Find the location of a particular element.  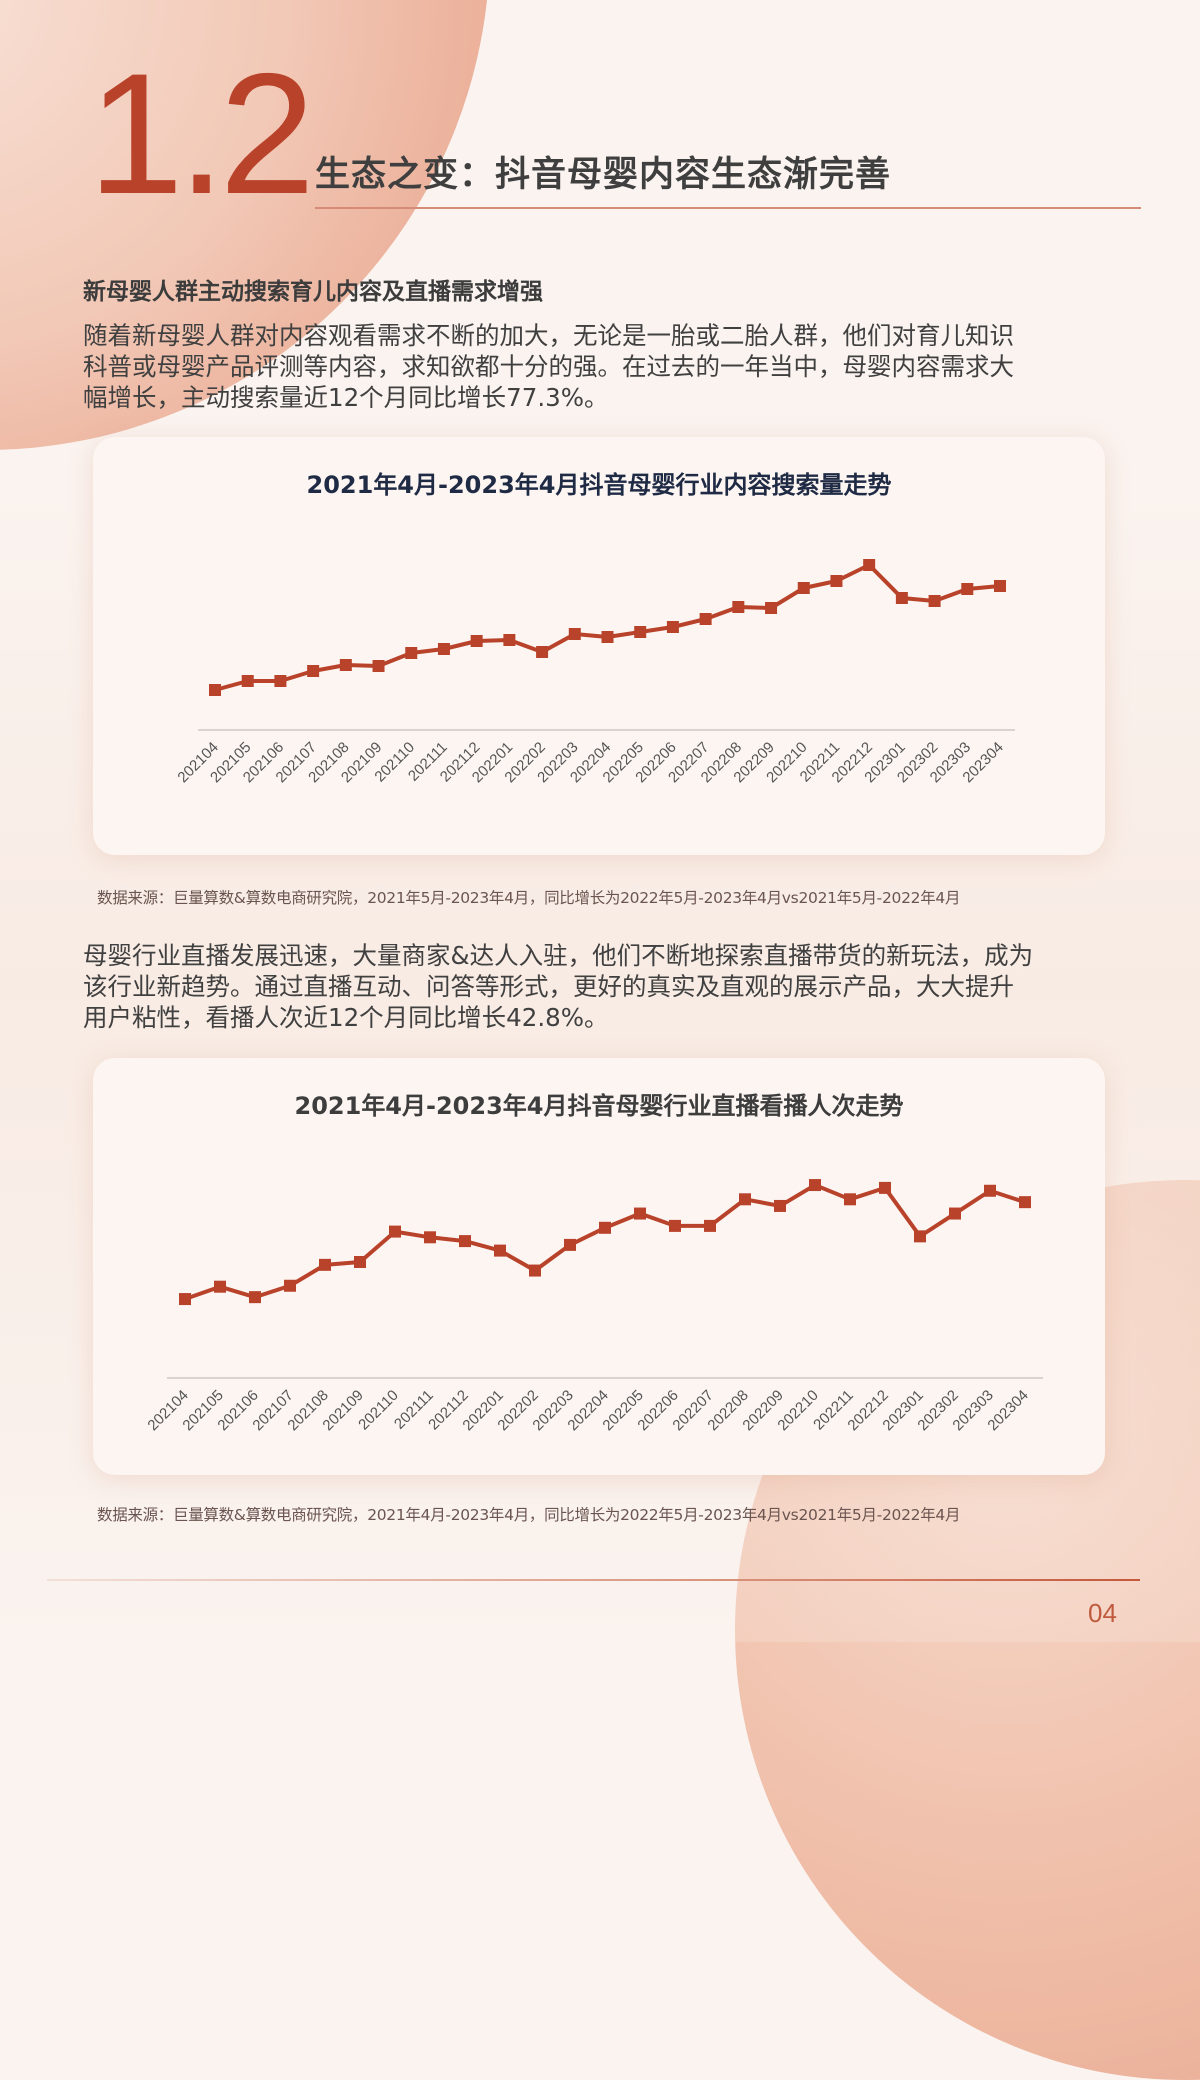

x-tick-label: 202110 is located at coordinates (378, 1410).